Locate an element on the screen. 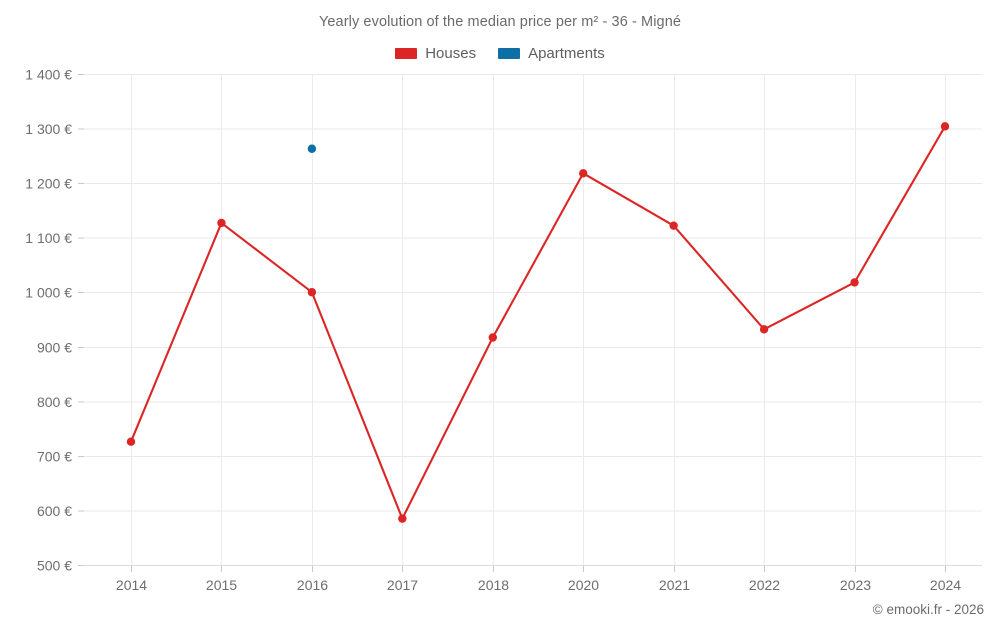 The height and width of the screenshot is (625, 1000). y-axis-tick-label: 900 € is located at coordinates (54, 347).